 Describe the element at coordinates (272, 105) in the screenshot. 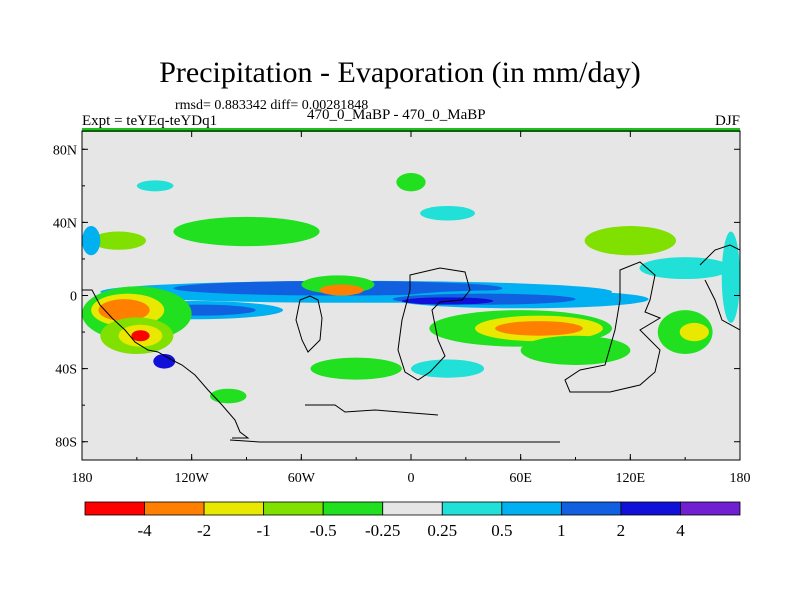

I see `stats-label: rmsd= 0.883342 diff= 0.00281848` at that location.